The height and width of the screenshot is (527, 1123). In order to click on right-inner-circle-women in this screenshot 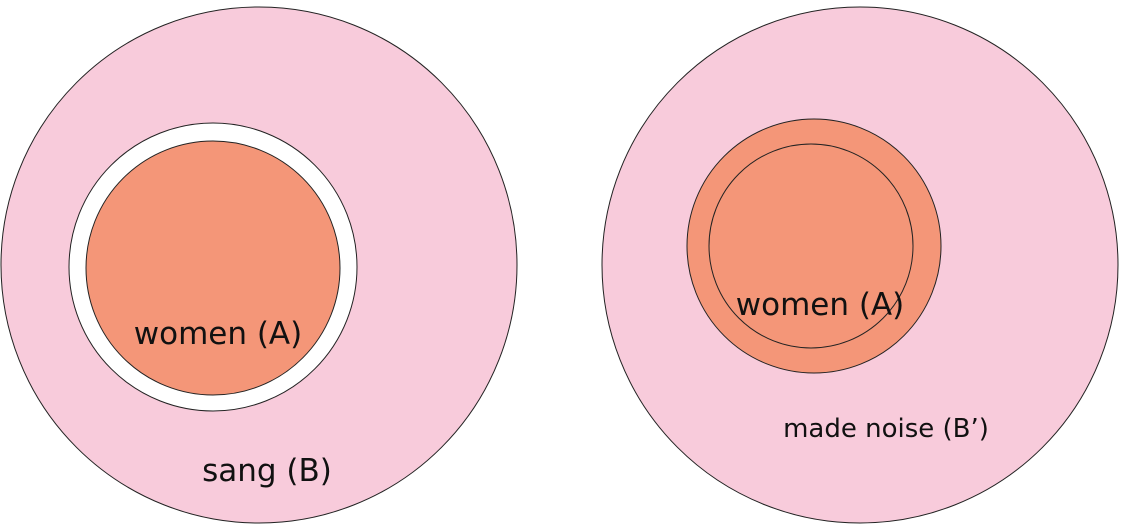, I will do `click(814, 246)`.